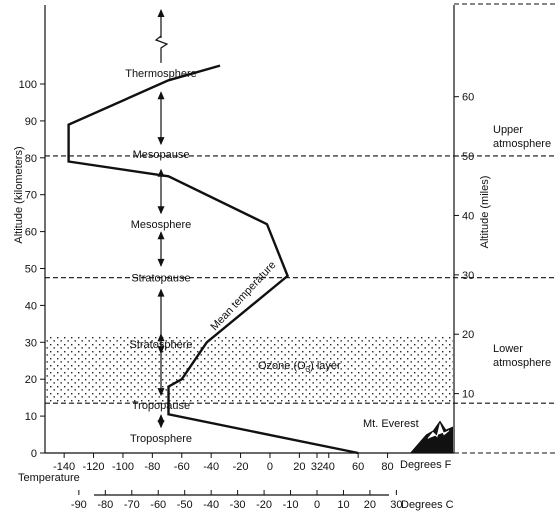  Describe the element at coordinates (79, 505) in the screenshot. I see `x-c-tick-label: -90` at that location.